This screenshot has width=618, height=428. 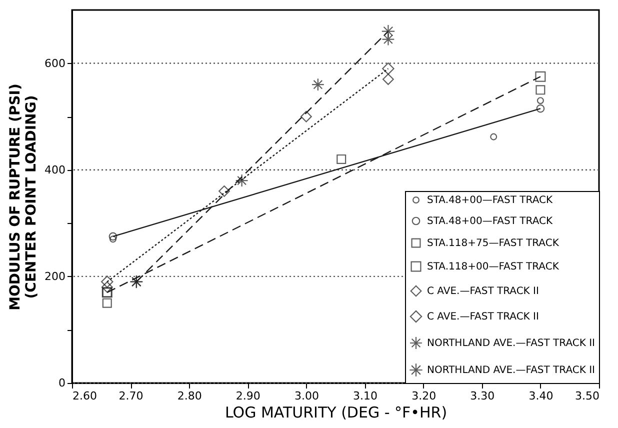 What do you see at coordinates (55, 63) in the screenshot?
I see `y-tick-label: 600` at bounding box center [55, 63].